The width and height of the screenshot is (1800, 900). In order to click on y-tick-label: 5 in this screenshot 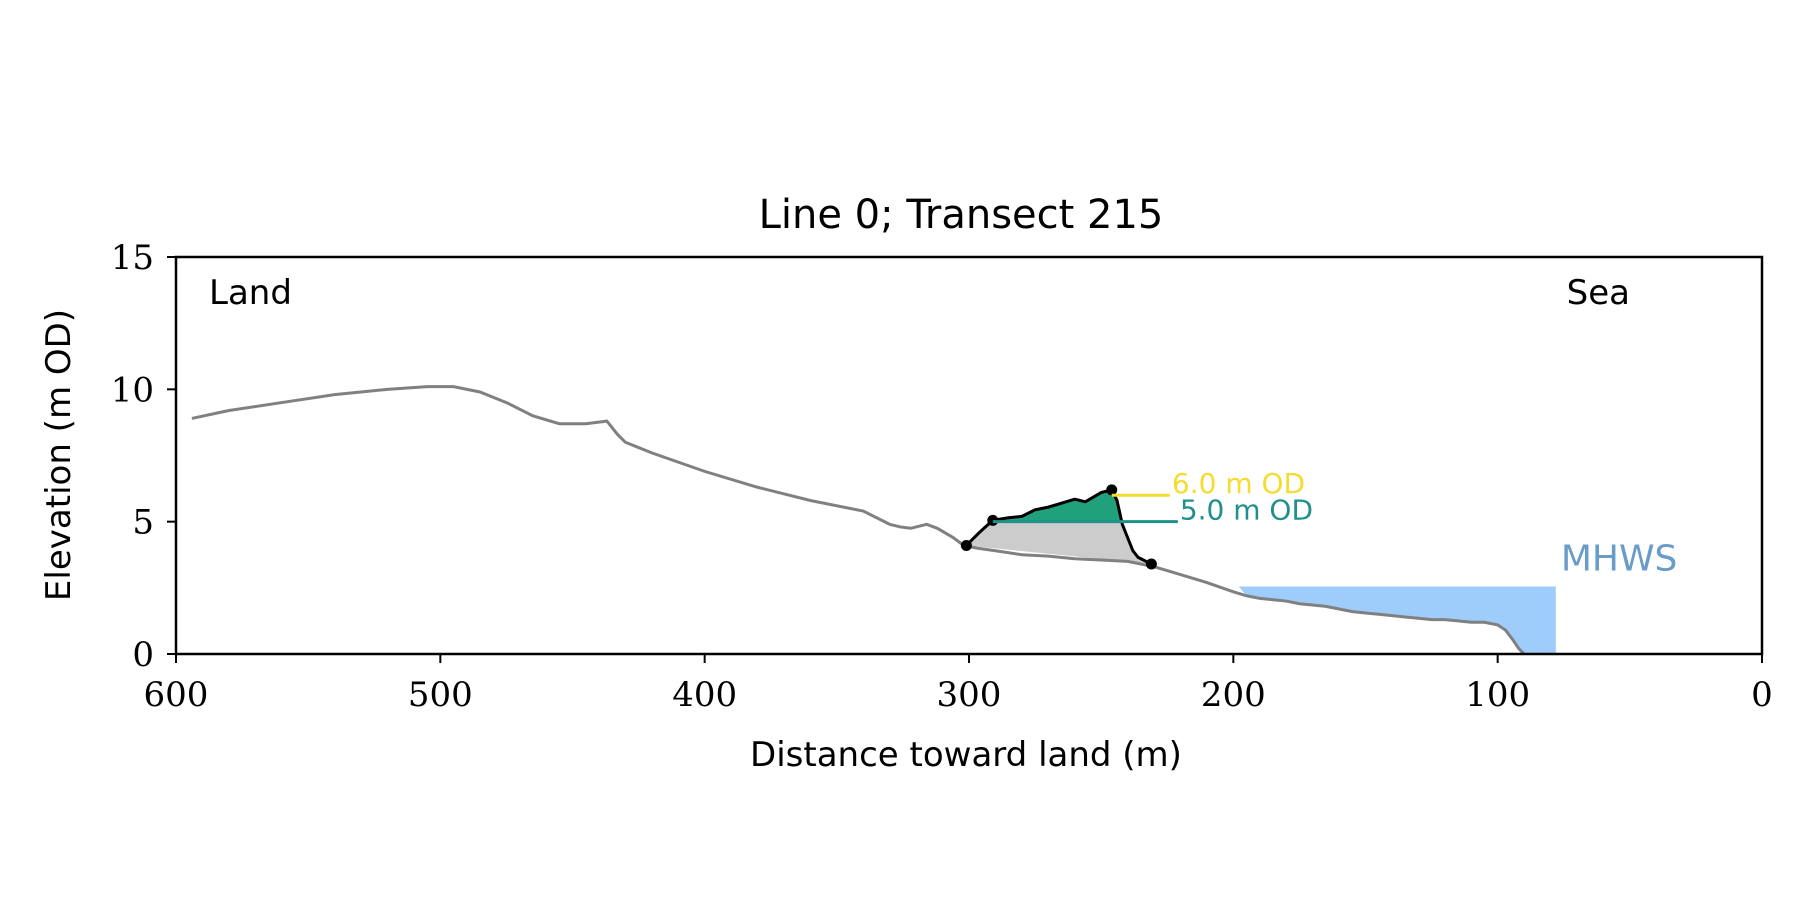, I will do `click(143, 523)`.